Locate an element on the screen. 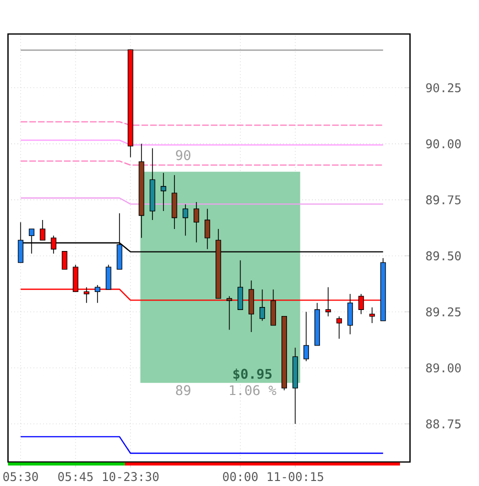 This screenshot has width=479, height=486. annotation: 1.06 % is located at coordinates (253, 390).